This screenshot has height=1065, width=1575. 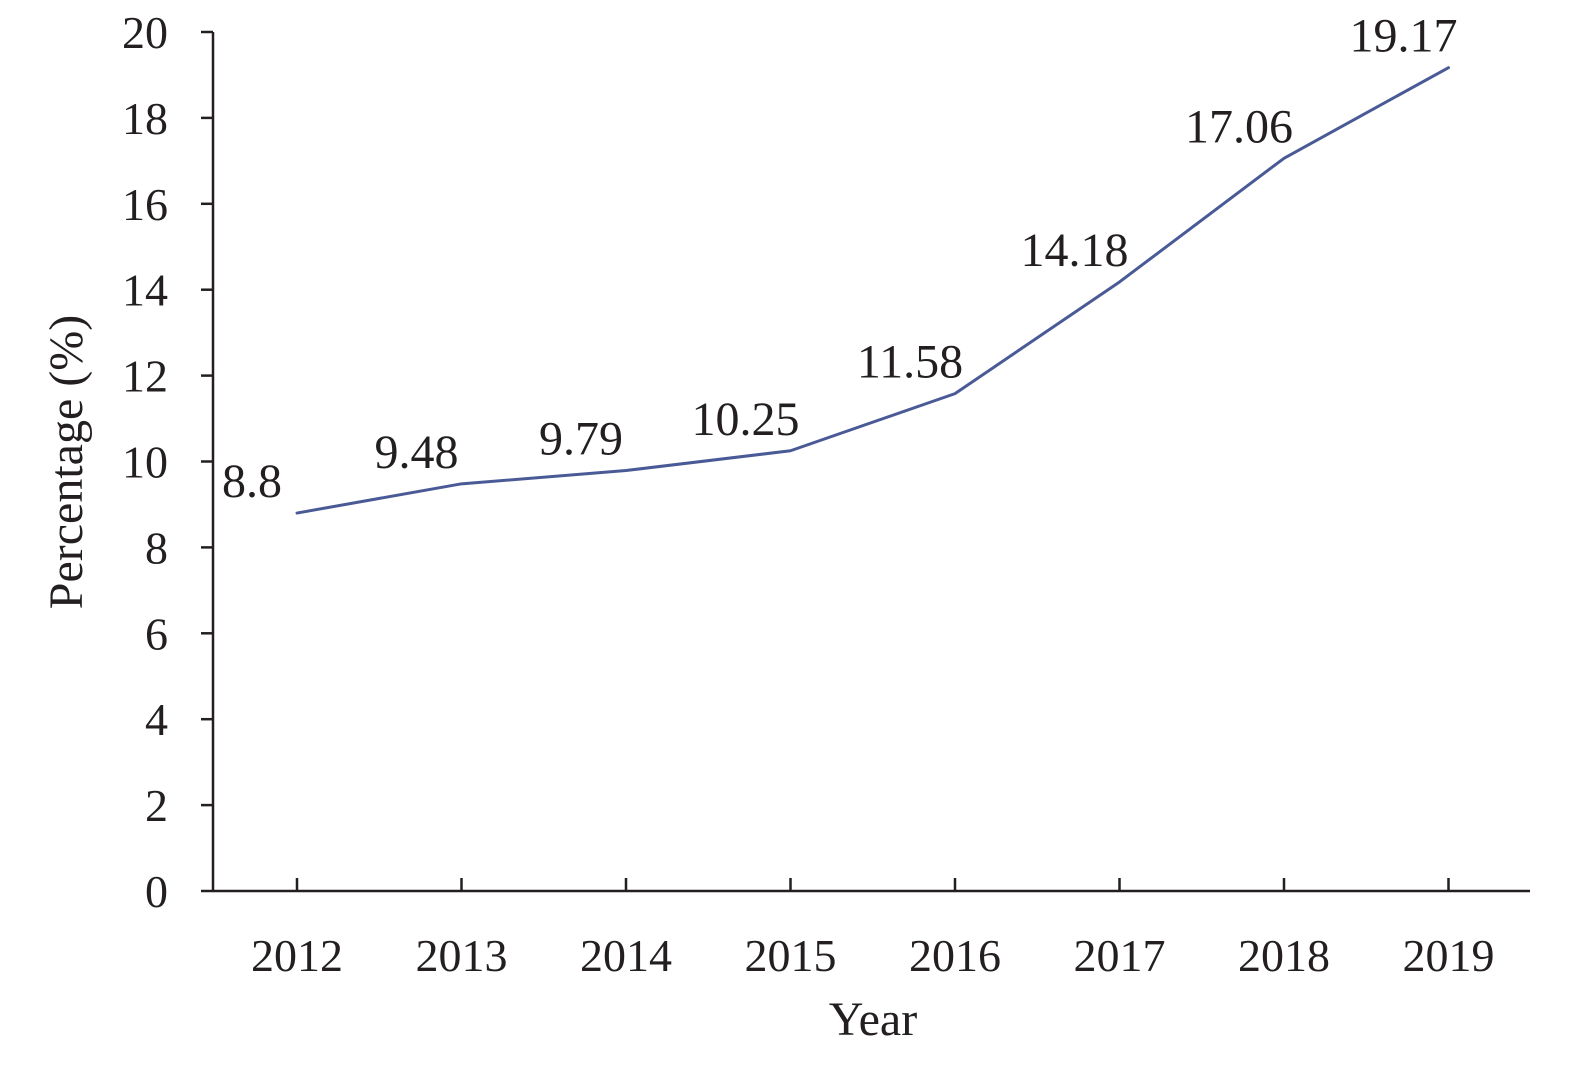 What do you see at coordinates (1120, 955) in the screenshot?
I see `x-tick-label: 2017` at bounding box center [1120, 955].